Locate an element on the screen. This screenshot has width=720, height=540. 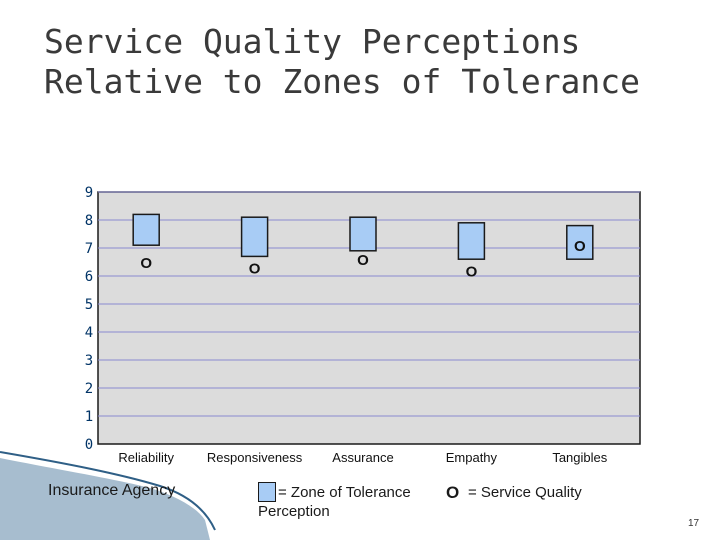
y-tick-label: 7 is located at coordinates (89, 249).